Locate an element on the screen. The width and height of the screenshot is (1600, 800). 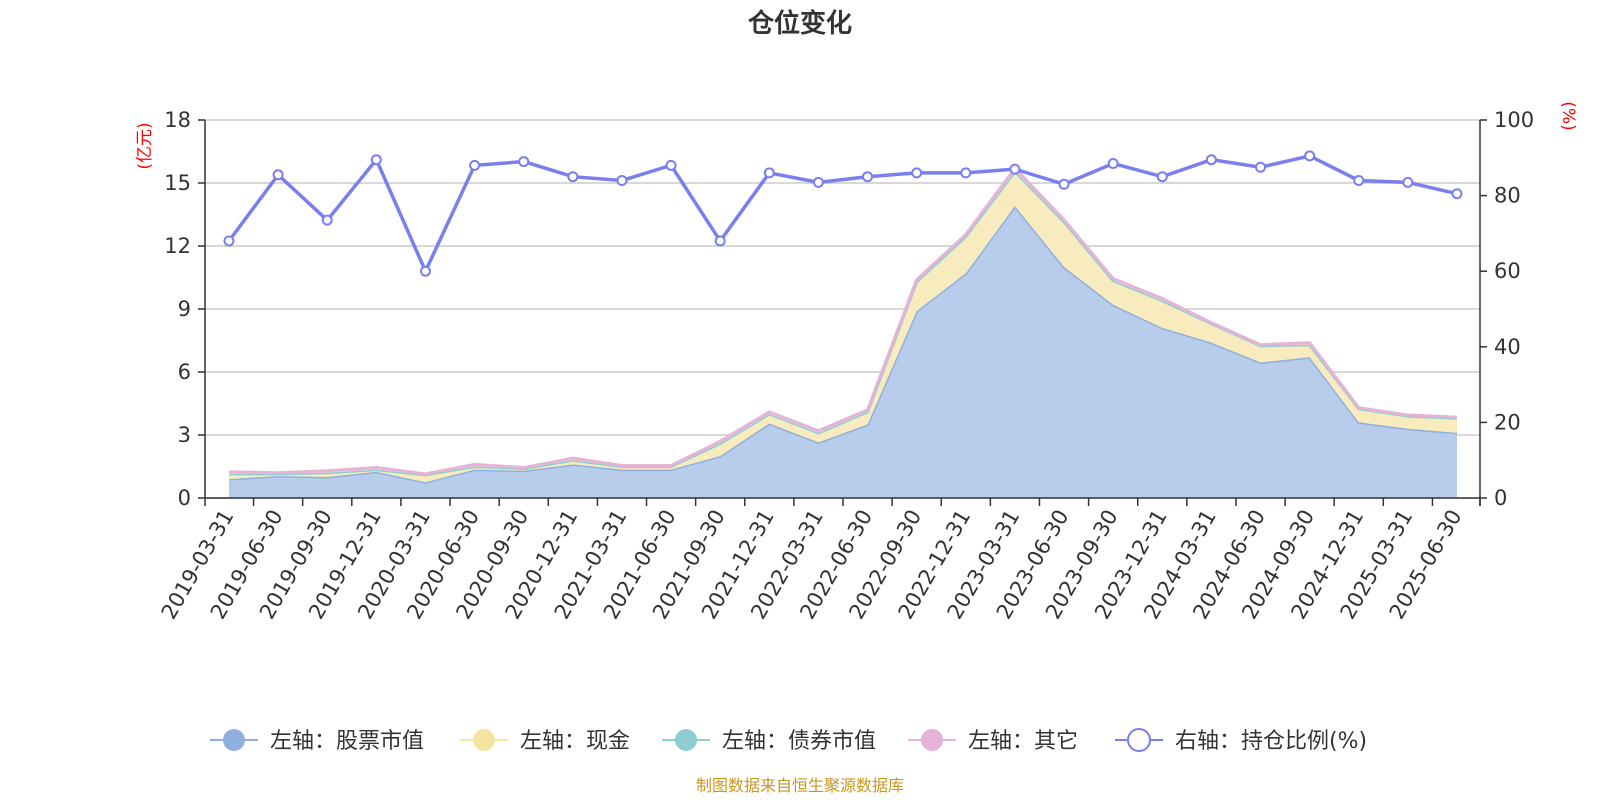
left-axis-tick-label: 18 is located at coordinates (177, 120).